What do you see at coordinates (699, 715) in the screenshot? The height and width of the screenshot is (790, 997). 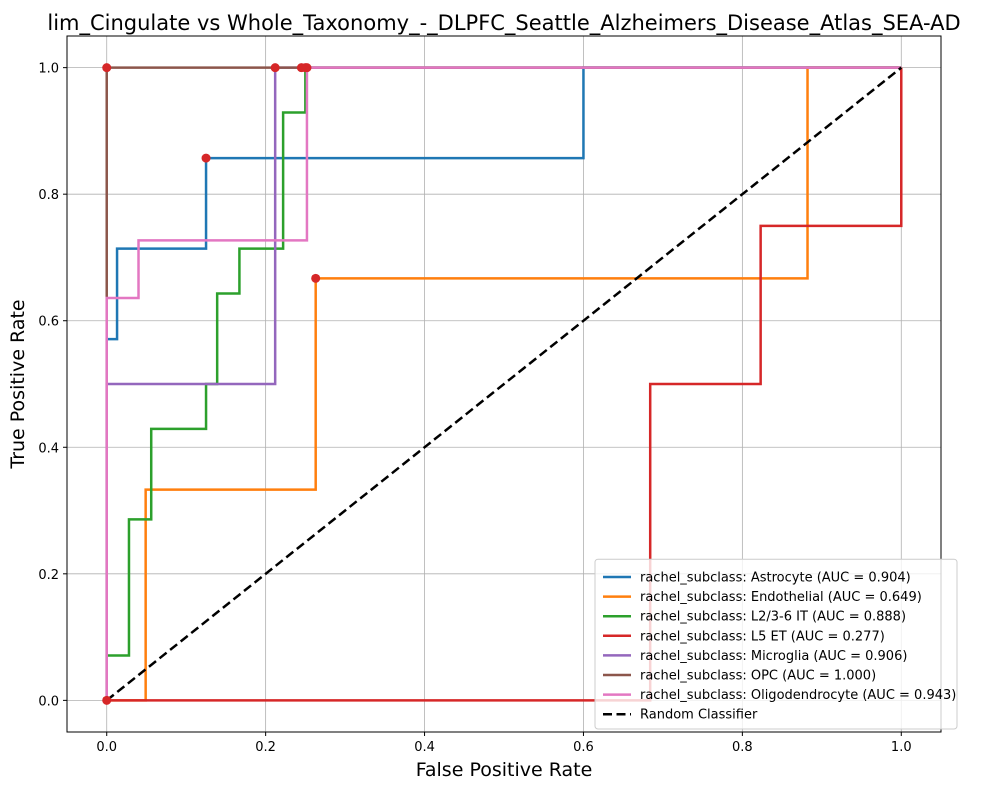 I see `legend-label: Random Classifier` at bounding box center [699, 715].